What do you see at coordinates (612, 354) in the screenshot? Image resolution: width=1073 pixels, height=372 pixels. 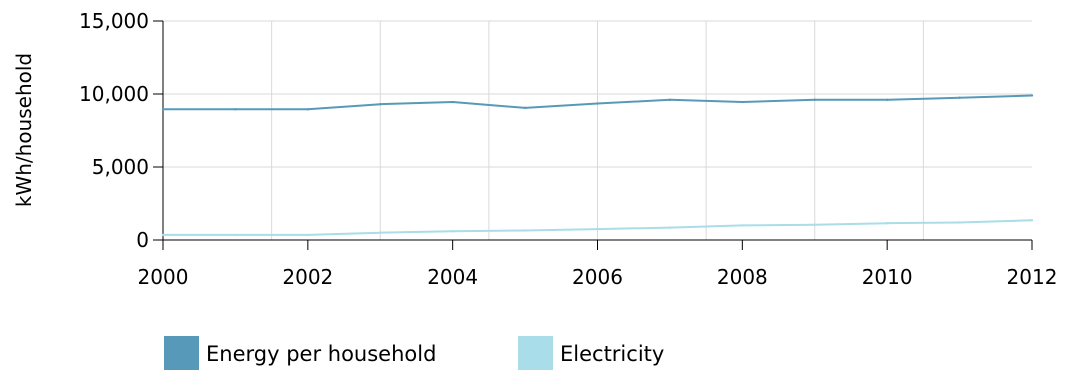 I see `legend-label: Electricity` at bounding box center [612, 354].